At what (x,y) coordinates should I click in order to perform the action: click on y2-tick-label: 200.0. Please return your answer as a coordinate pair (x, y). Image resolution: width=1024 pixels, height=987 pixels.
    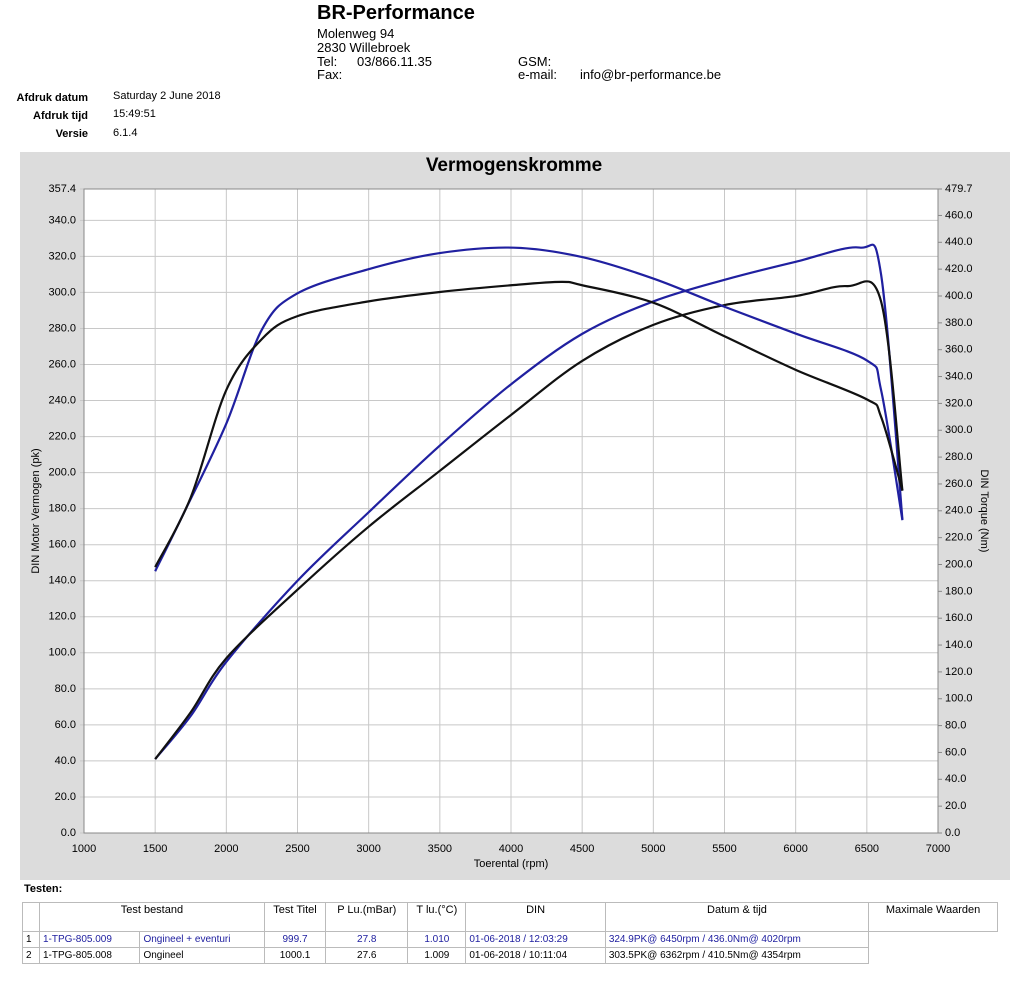
    Looking at the image, I should click on (959, 564).